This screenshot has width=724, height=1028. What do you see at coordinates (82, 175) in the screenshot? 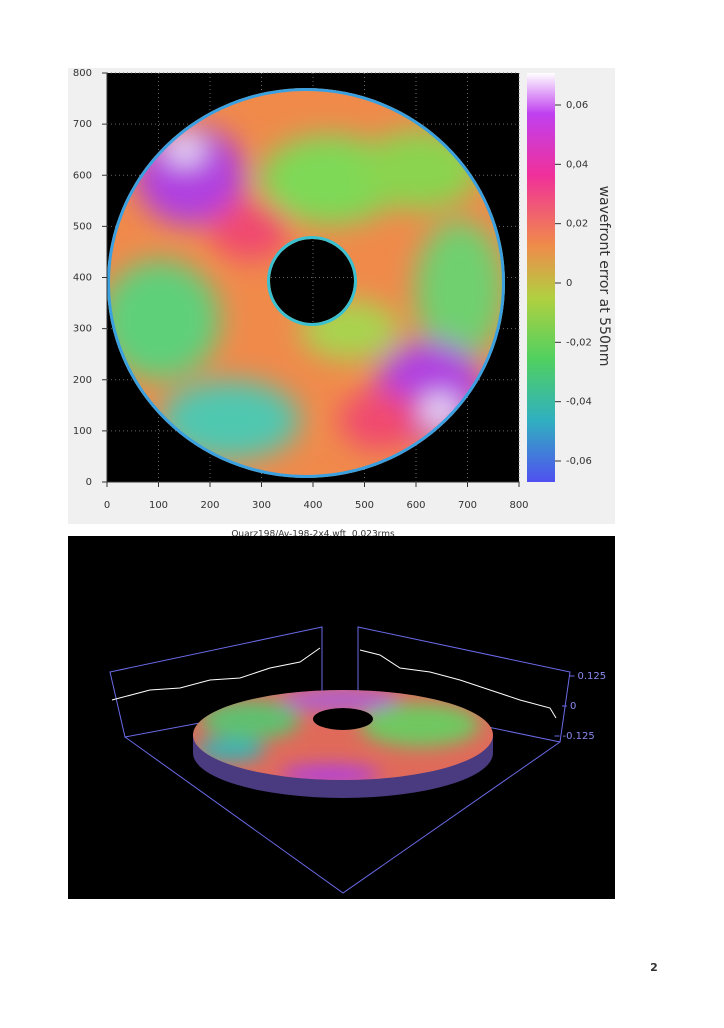
I see `y-tick-label: 600` at bounding box center [82, 175].